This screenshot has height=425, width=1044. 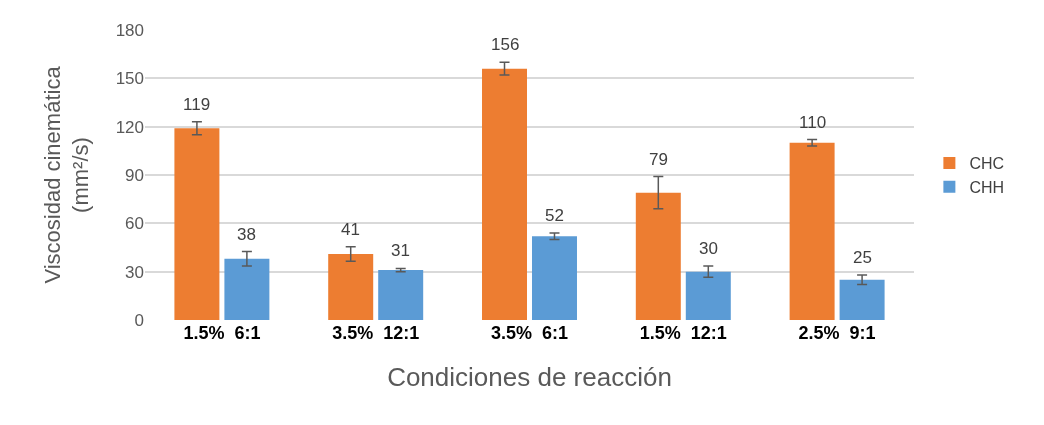 What do you see at coordinates (376, 333) in the screenshot?
I see `x-tick-label: 3.5% 12:1` at bounding box center [376, 333].